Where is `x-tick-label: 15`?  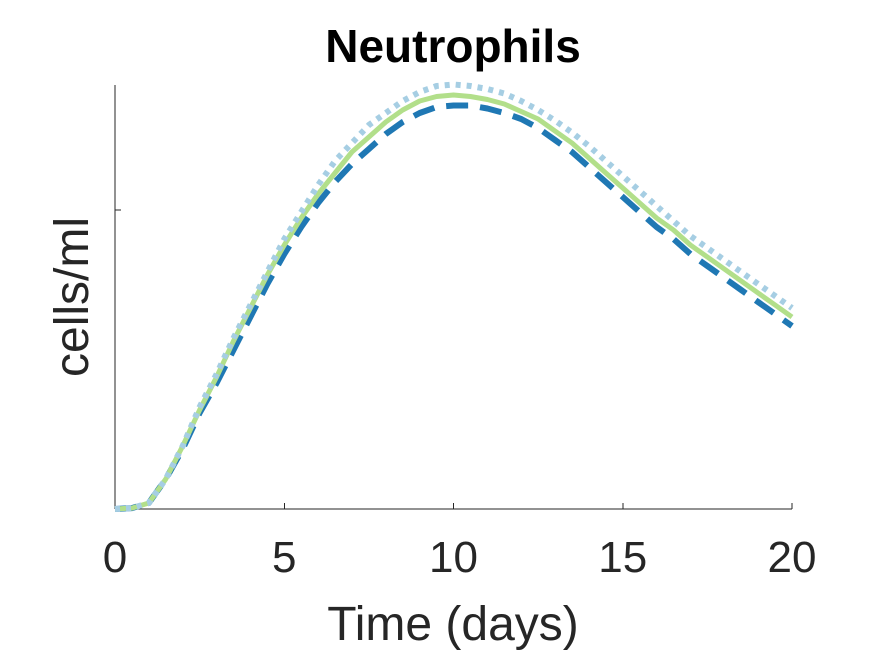
x-tick-label: 15 is located at coordinates (622, 557).